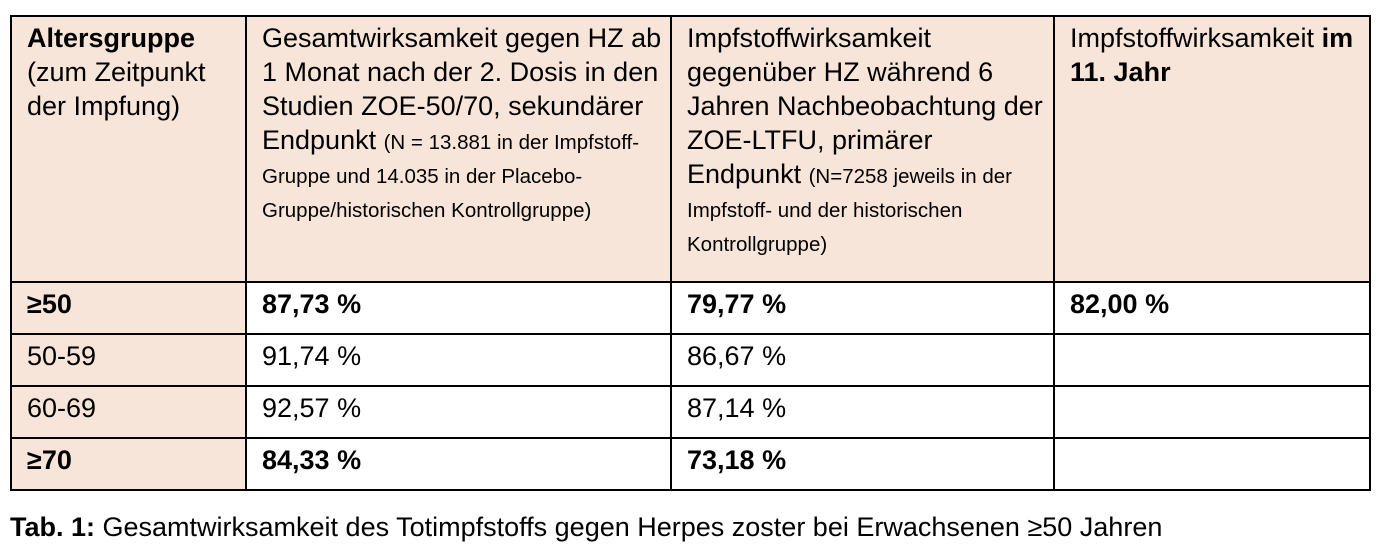 This screenshot has width=1386, height=560. What do you see at coordinates (128, 360) in the screenshot?
I see `row-age-cell: 50-59` at bounding box center [128, 360].